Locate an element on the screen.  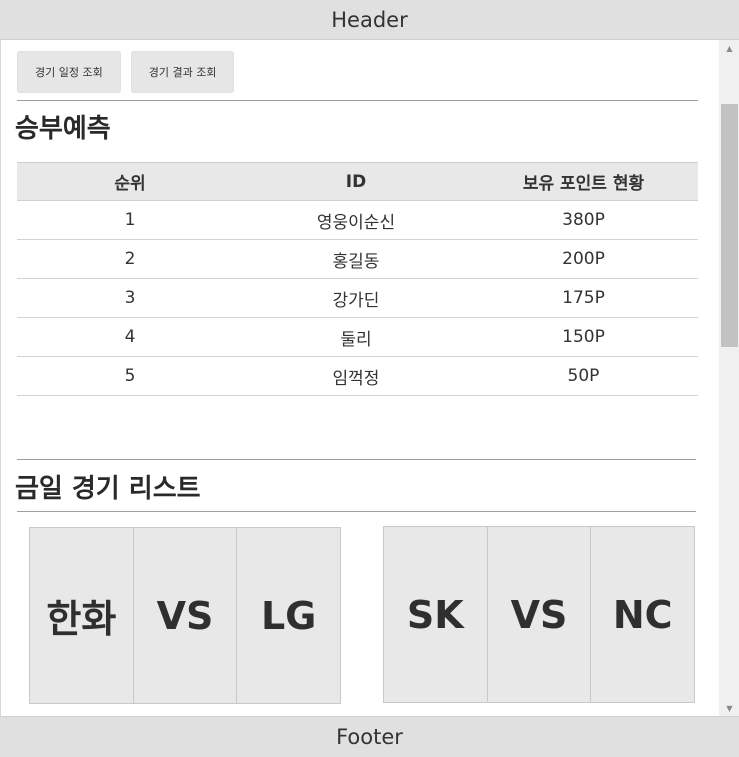
match-card: SK VS NC is located at coordinates (539, 614).